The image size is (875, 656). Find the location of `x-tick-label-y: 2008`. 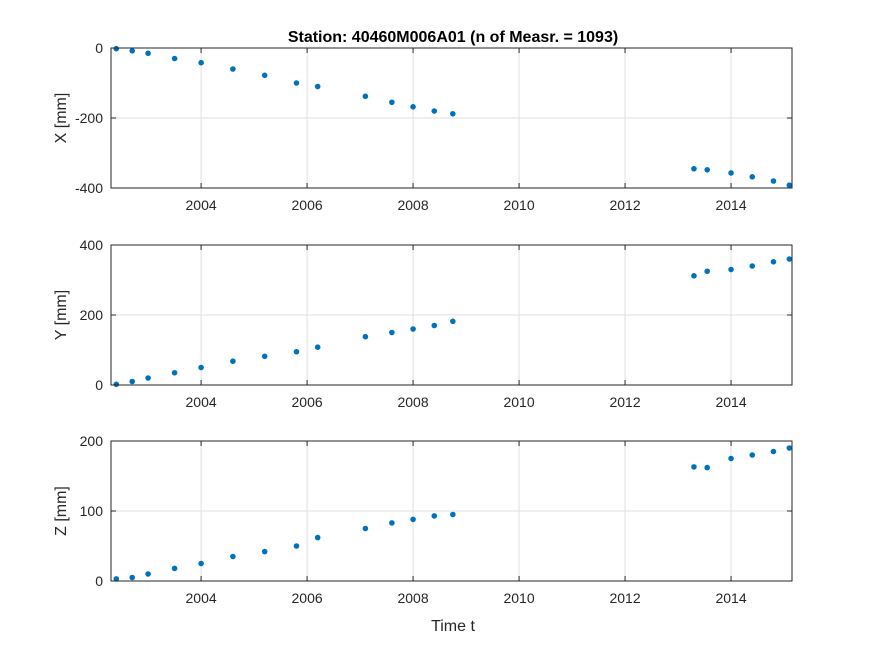

x-tick-label-y: 2008 is located at coordinates (412, 402).